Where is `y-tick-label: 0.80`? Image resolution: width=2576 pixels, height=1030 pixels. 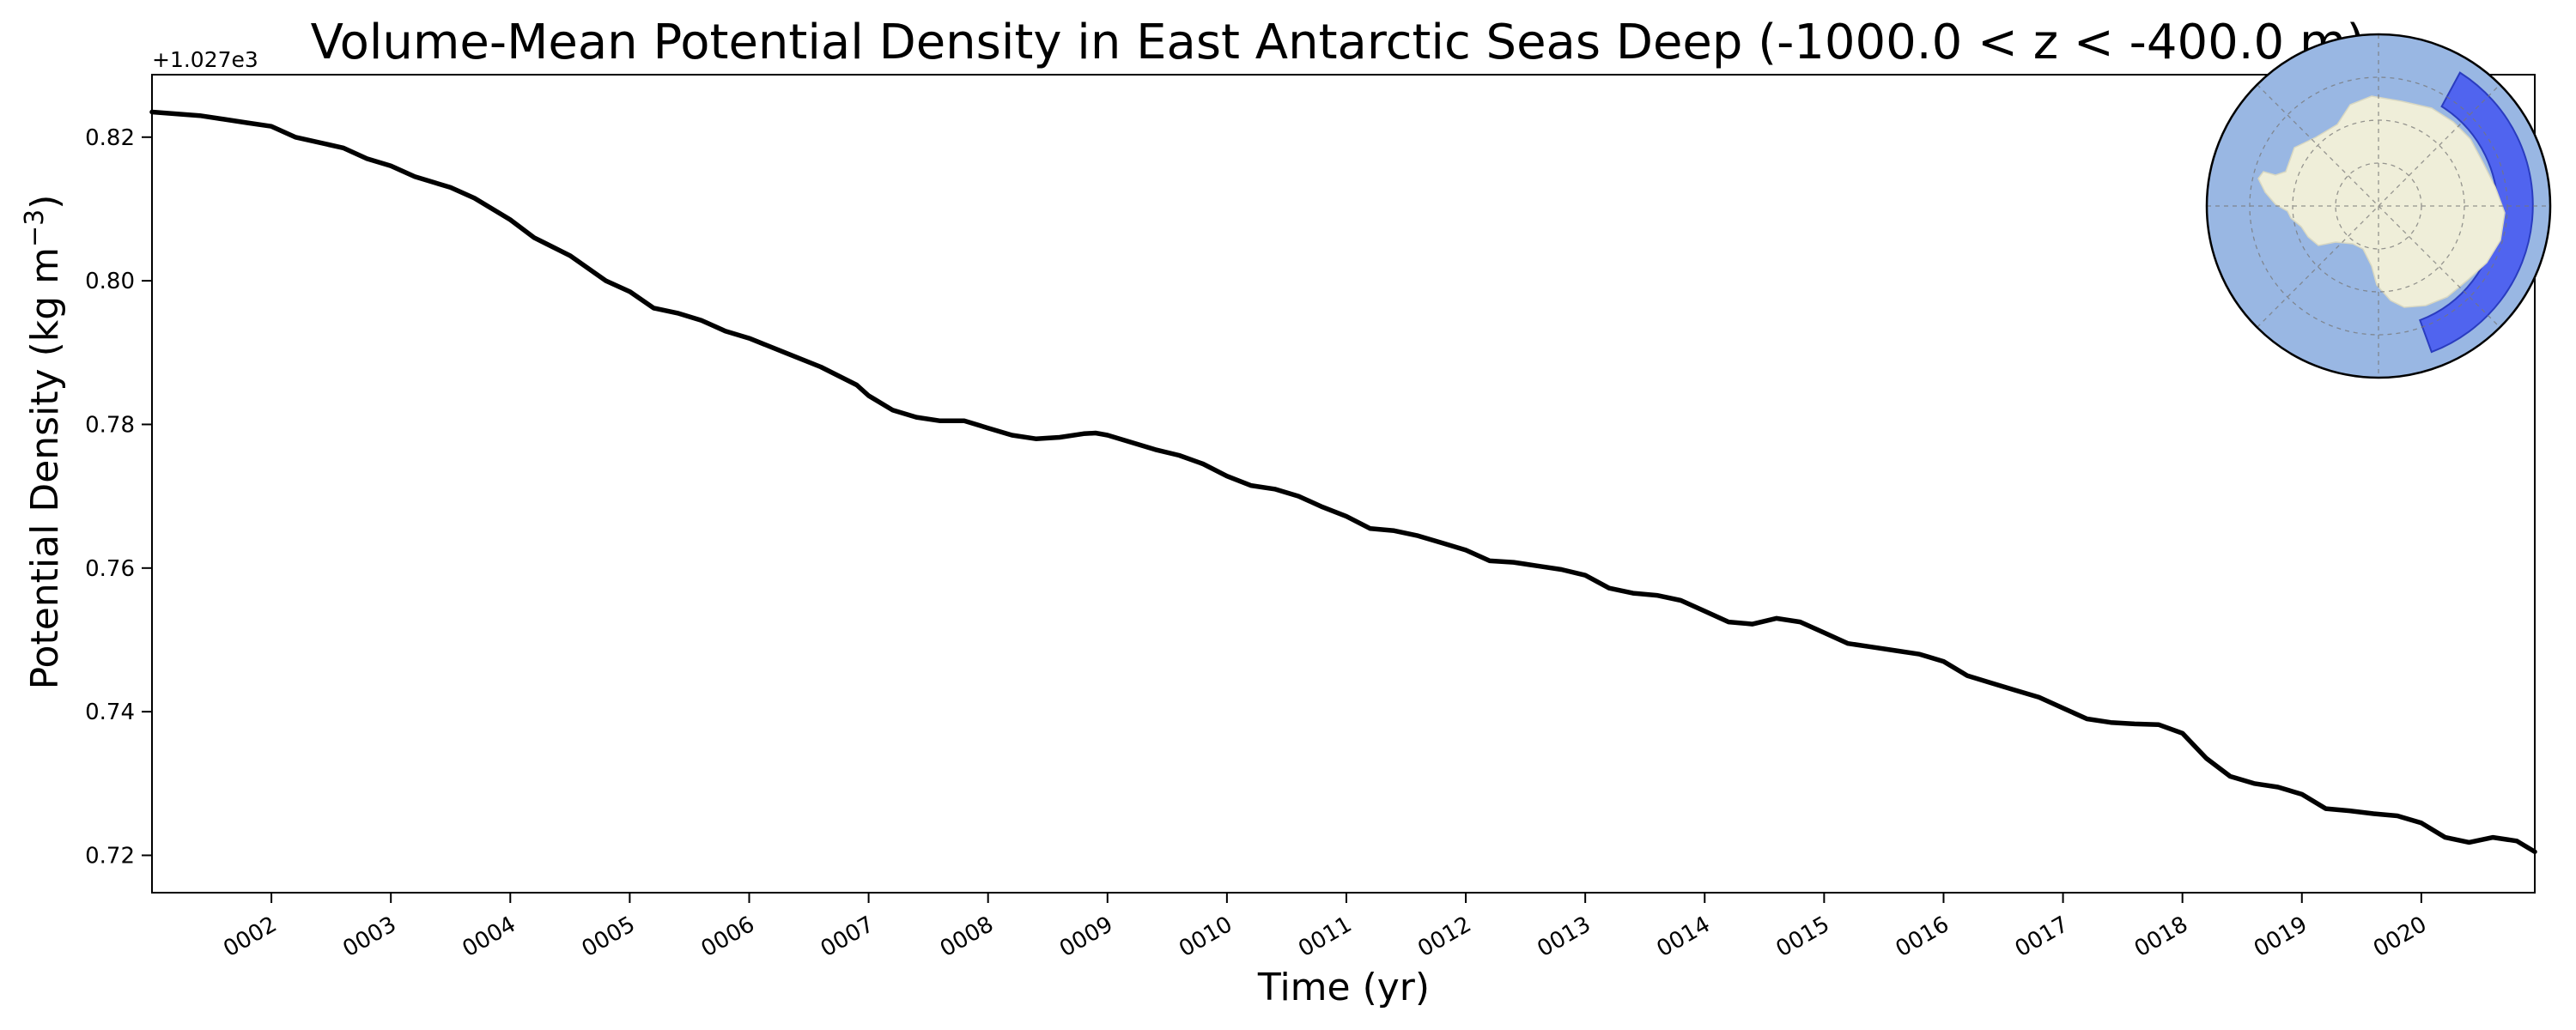
y-tick-label: 0.80 is located at coordinates (110, 281).